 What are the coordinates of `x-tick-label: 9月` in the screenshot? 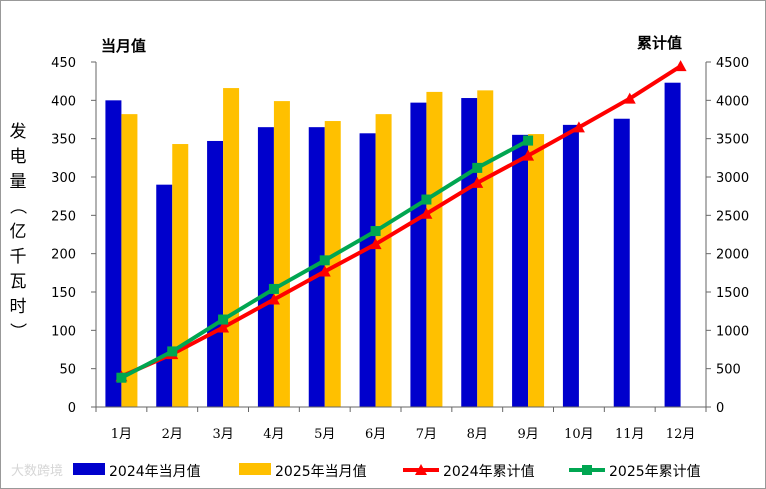 It's located at (527, 434).